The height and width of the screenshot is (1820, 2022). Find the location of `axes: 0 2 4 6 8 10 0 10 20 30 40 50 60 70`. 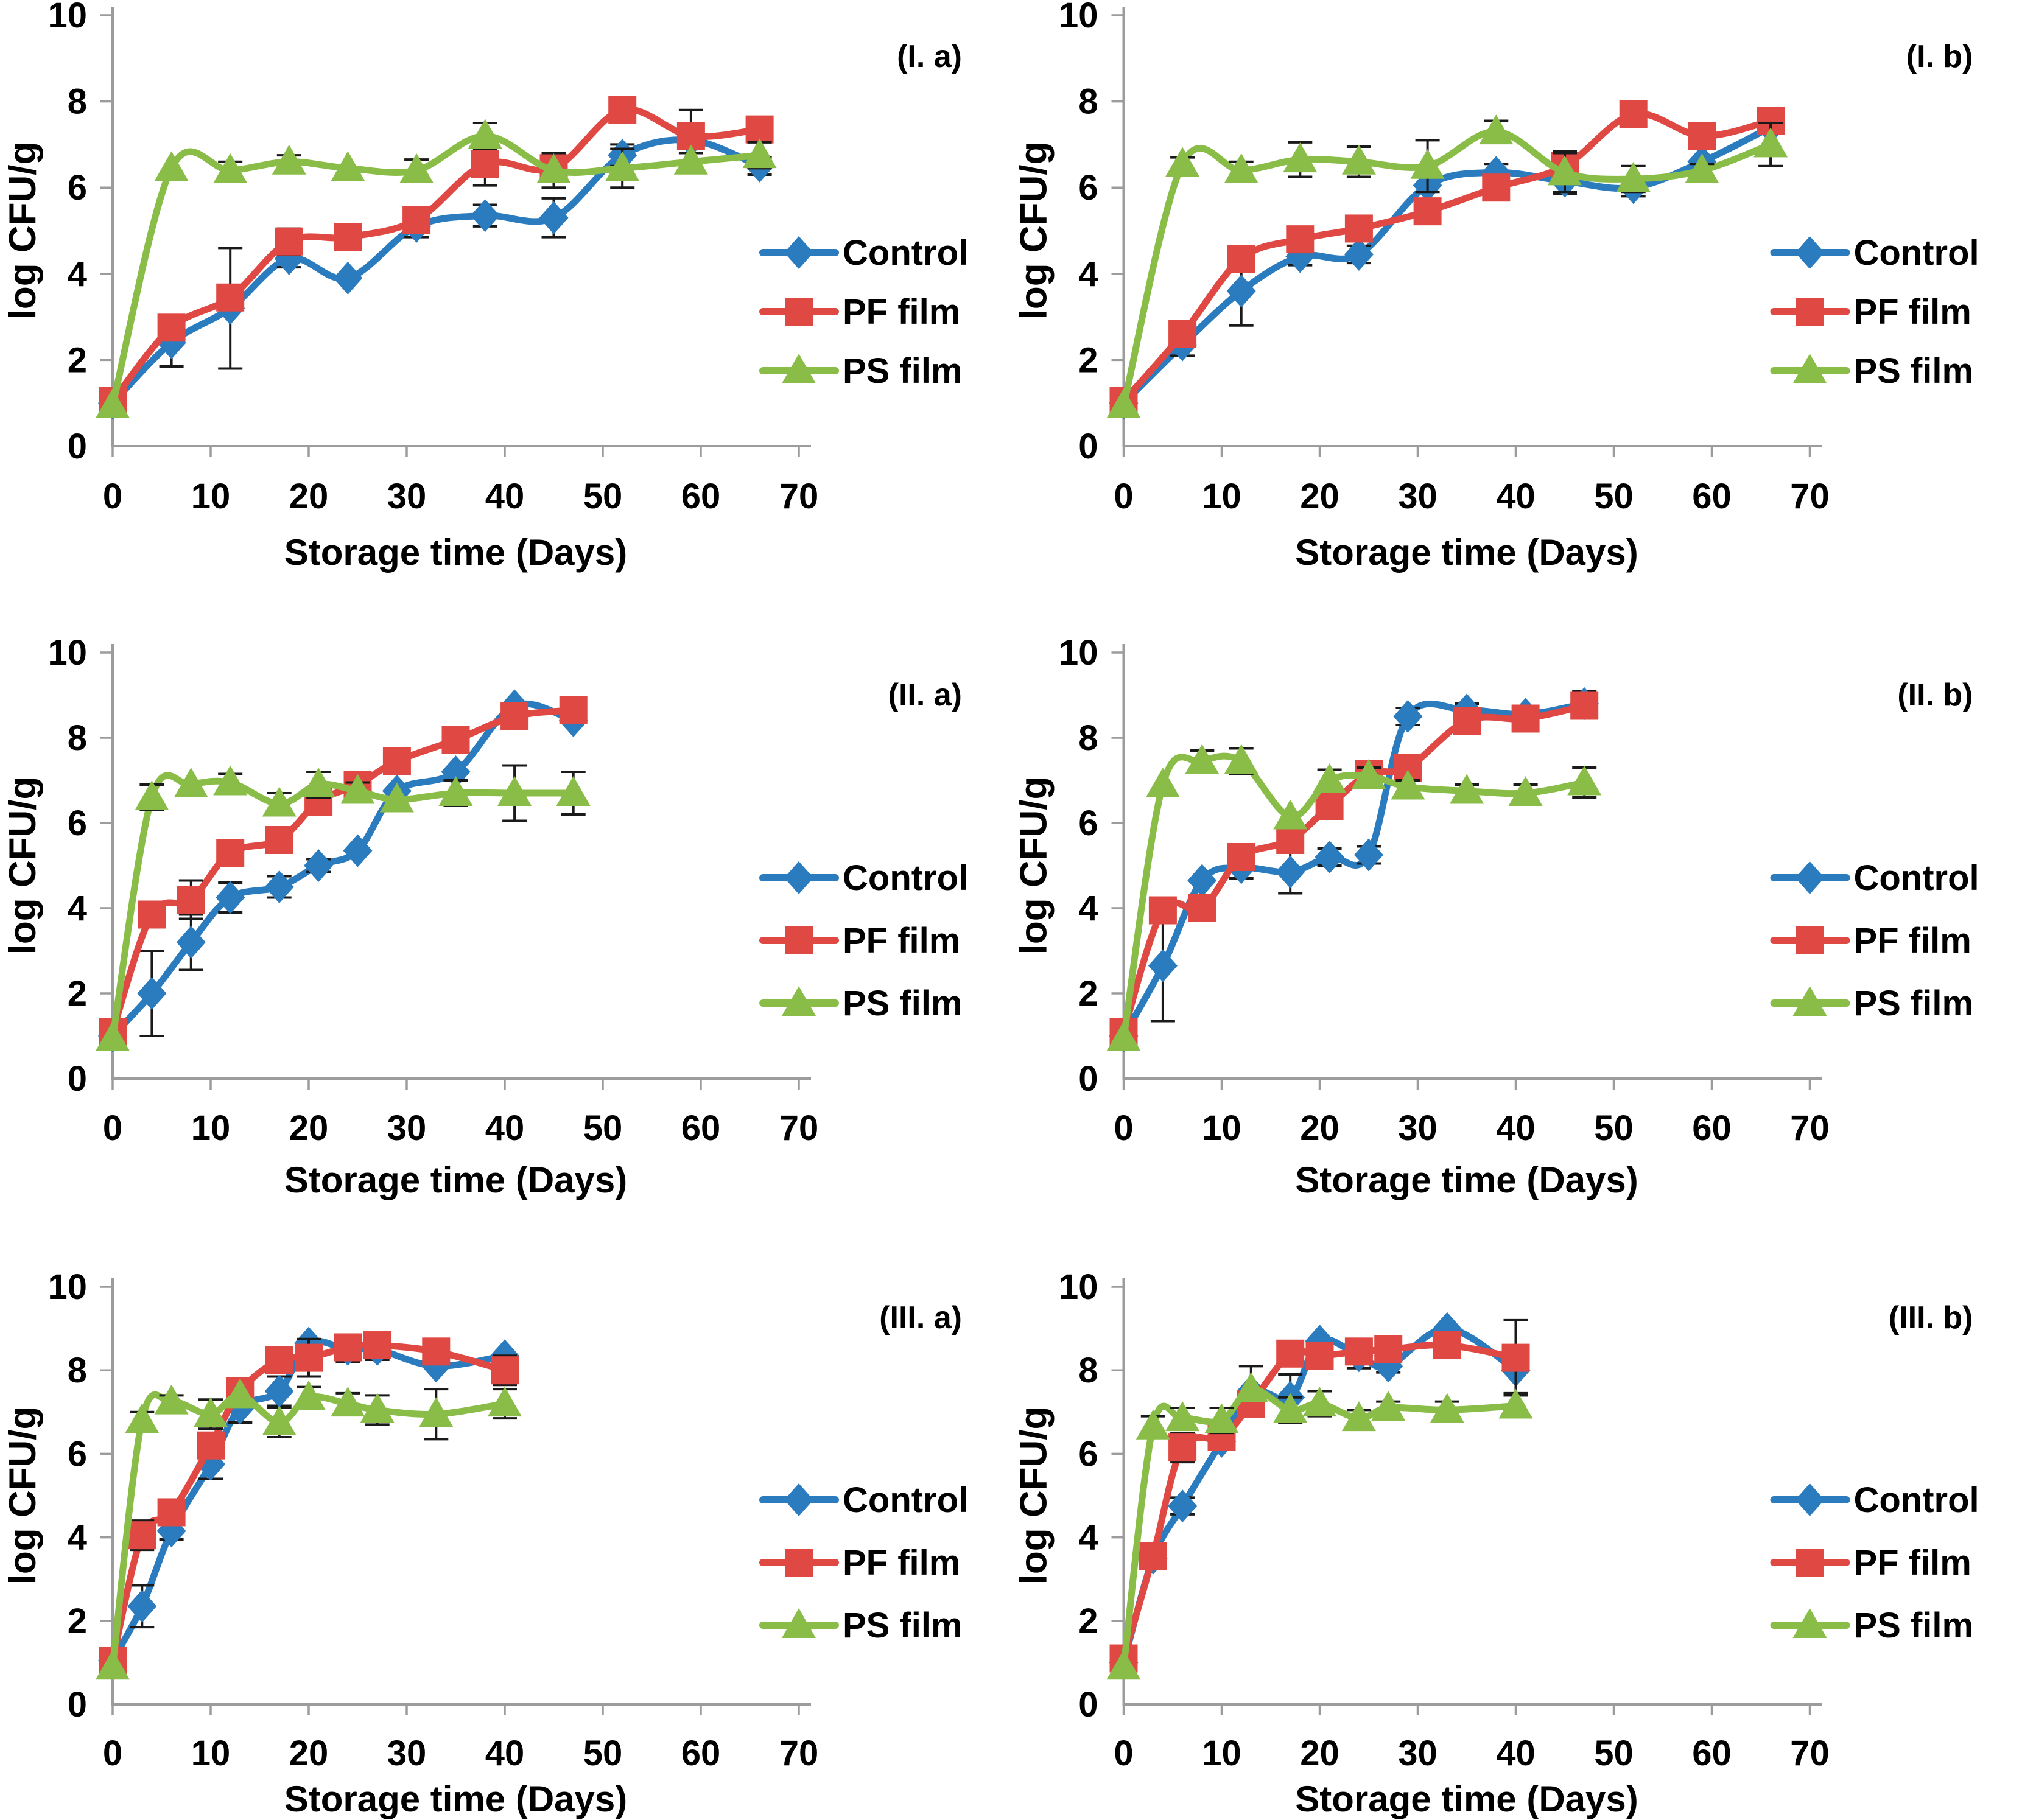

axes: 0 2 4 6 8 10 0 10 20 30 40 50 60 70 is located at coordinates (432, 258).